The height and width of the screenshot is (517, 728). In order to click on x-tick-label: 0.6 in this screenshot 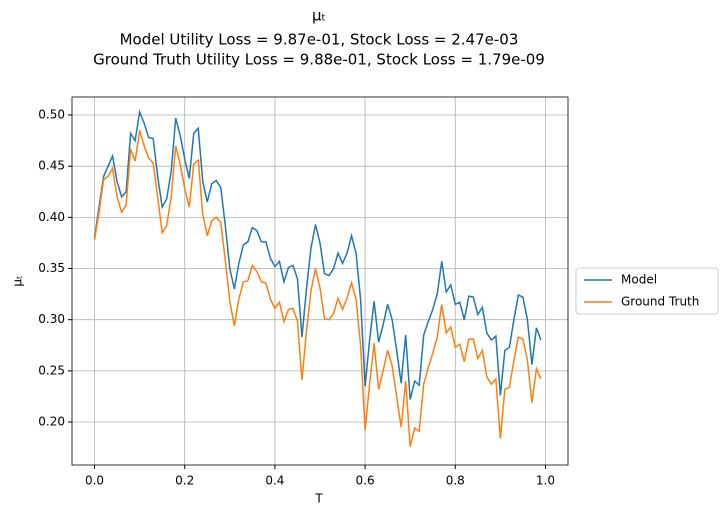, I will do `click(365, 481)`.